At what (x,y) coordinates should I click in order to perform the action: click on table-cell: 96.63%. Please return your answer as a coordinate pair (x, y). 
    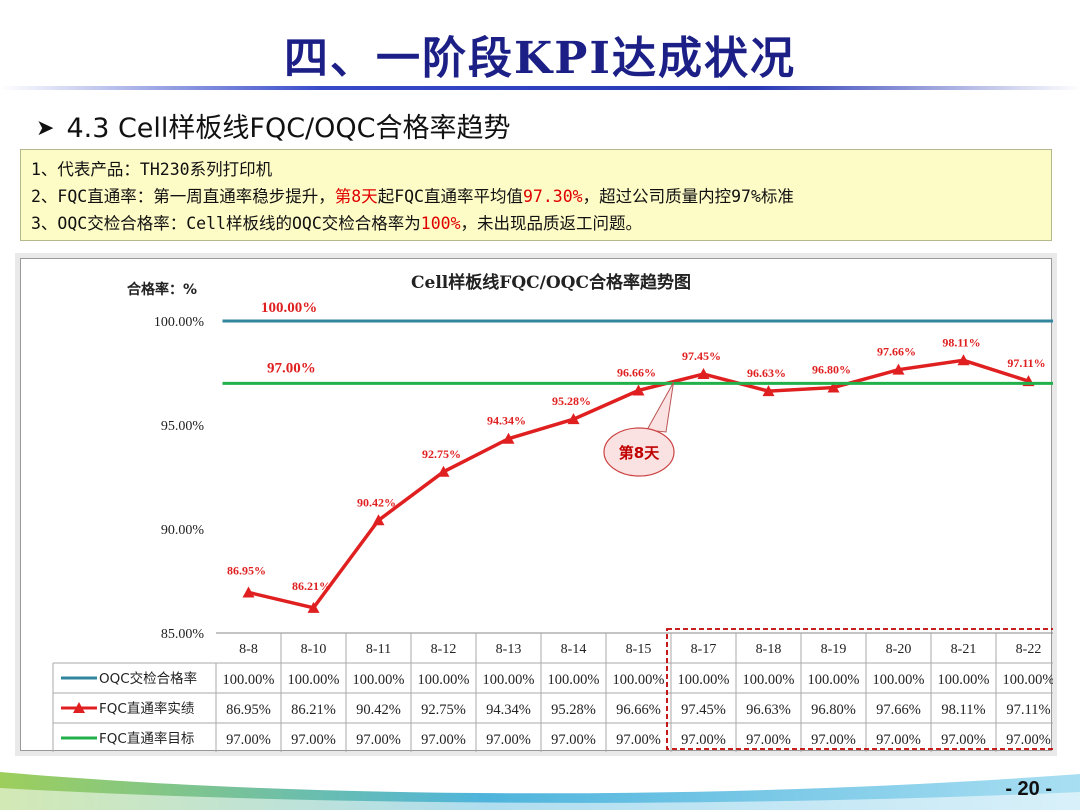
    Looking at the image, I should click on (768, 710).